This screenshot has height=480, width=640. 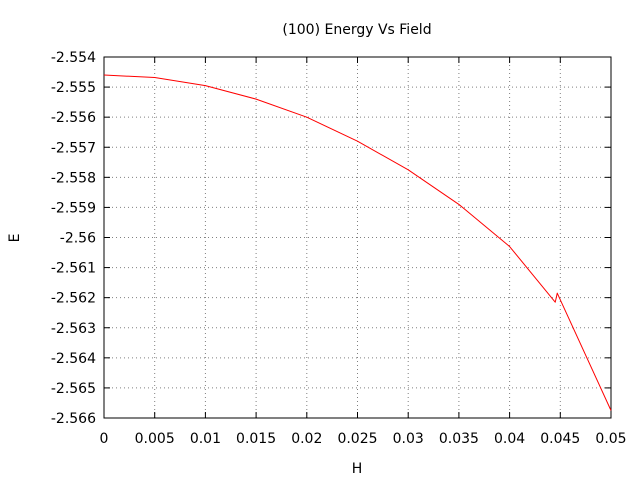 I want to click on y-tick-label: -2.566, so click(x=73, y=419).